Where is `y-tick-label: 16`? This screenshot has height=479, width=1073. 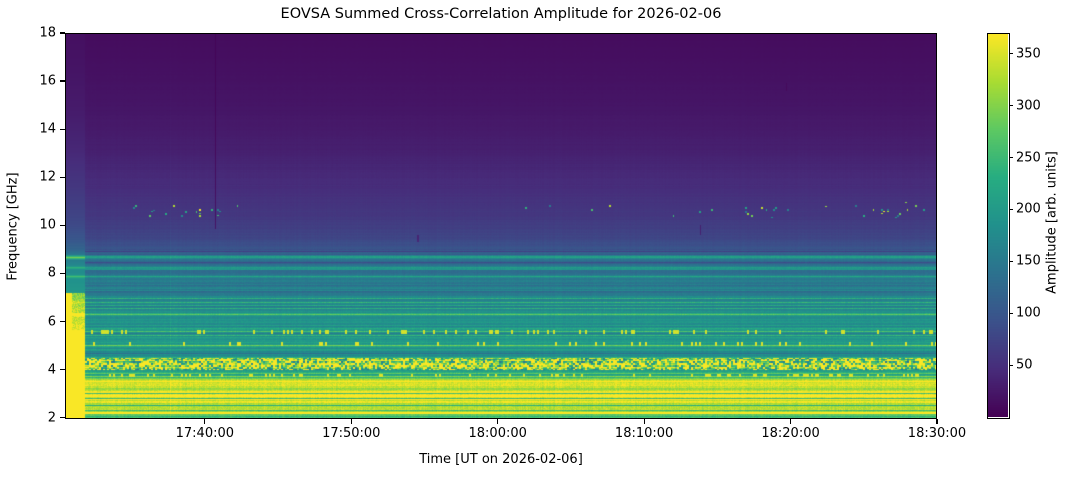
y-tick-label: 16 is located at coordinates (47, 81).